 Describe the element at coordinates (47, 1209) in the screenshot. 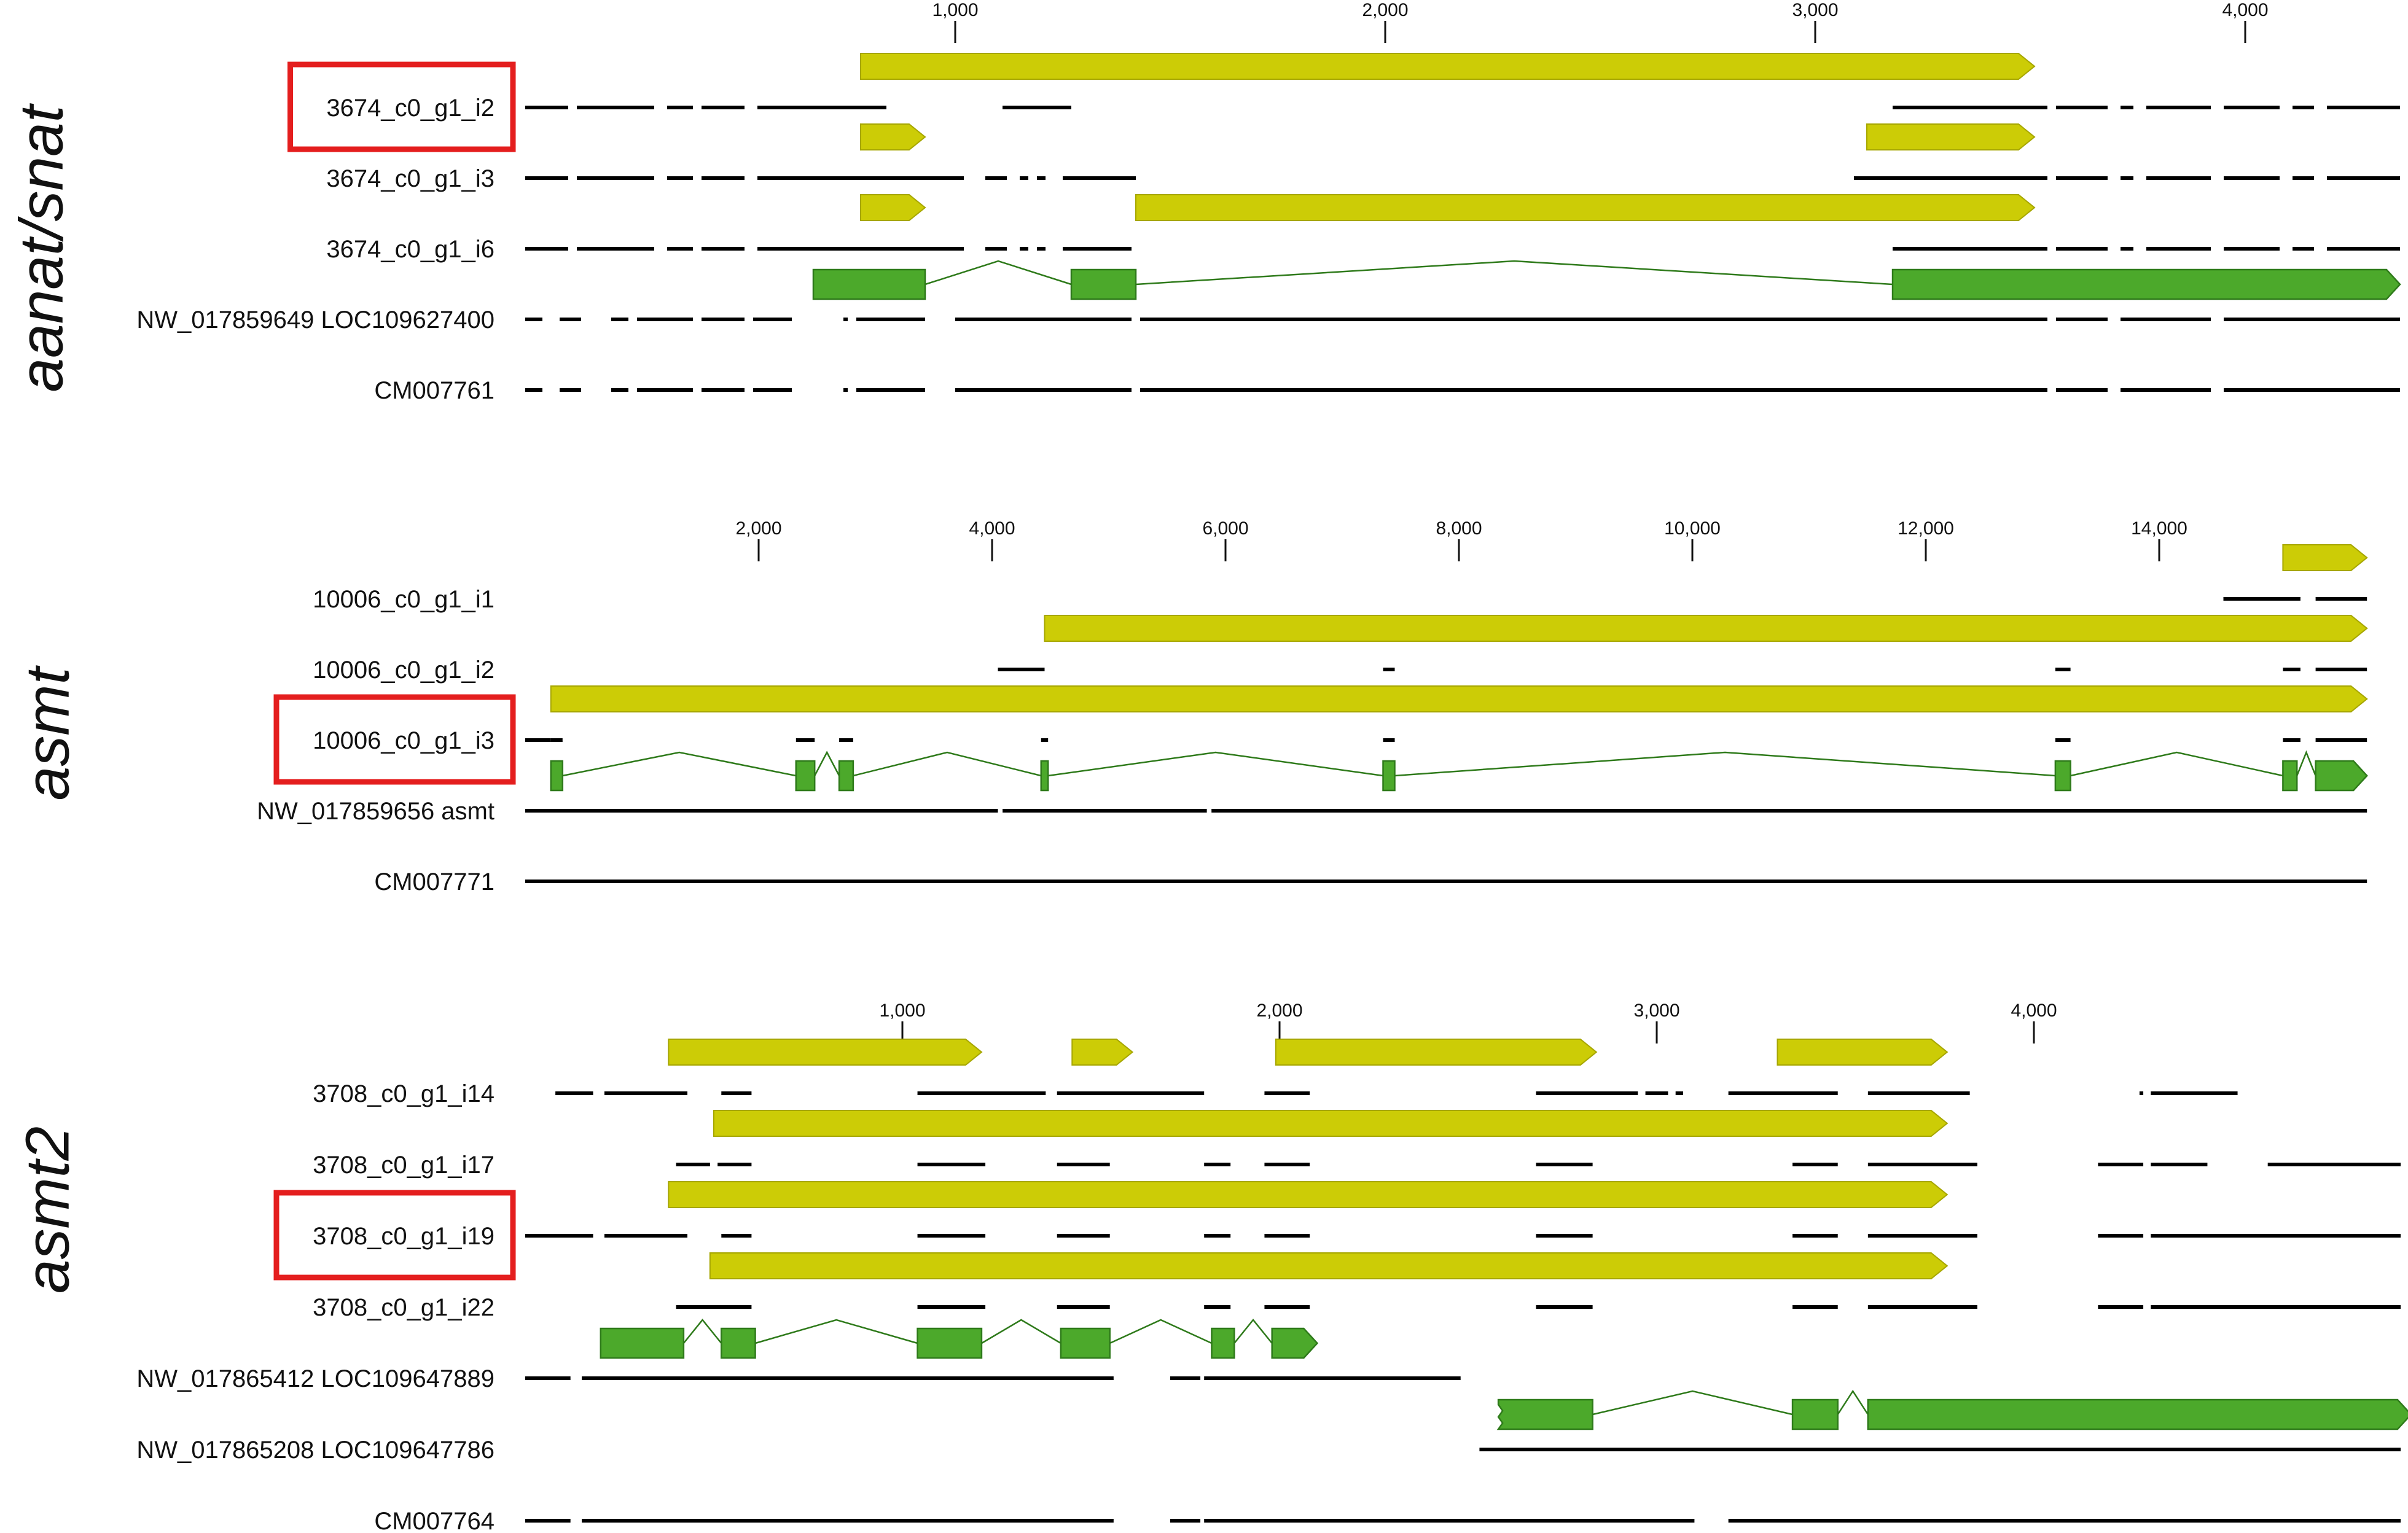

I see `panel-title: asmt2` at that location.